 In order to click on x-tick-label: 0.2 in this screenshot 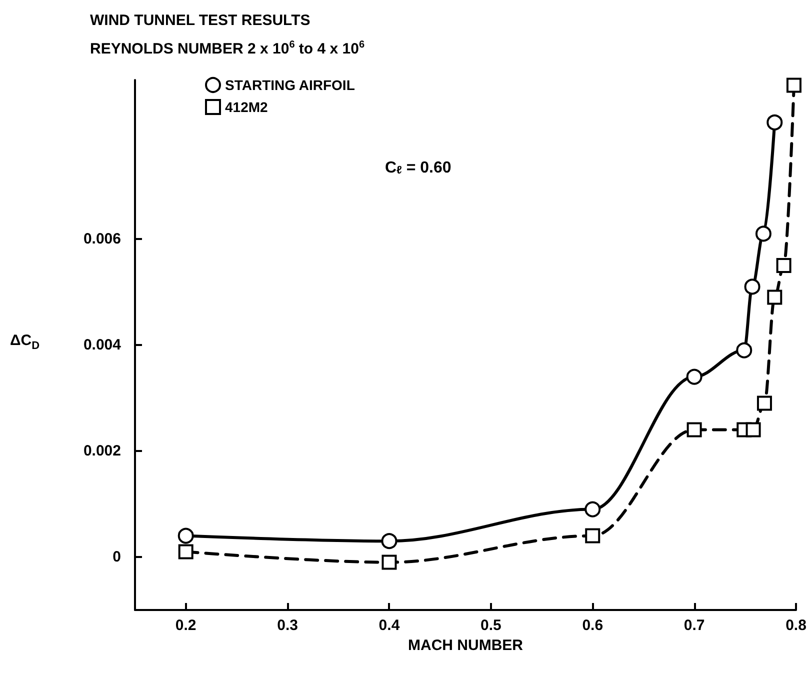, I will do `click(185, 625)`.